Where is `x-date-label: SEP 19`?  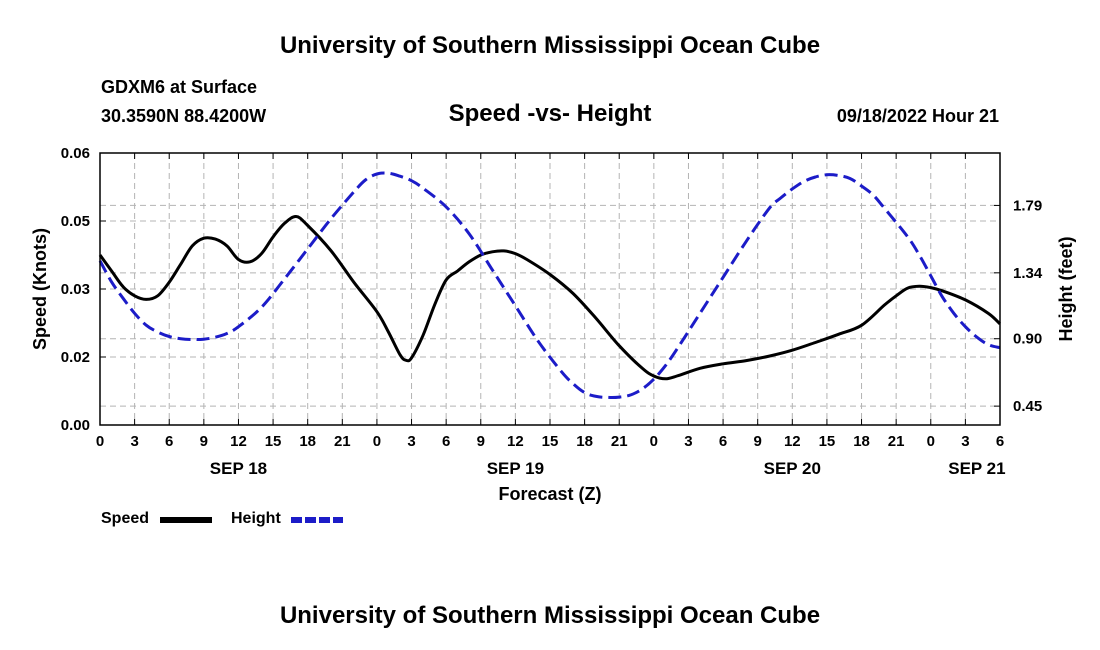 x-date-label: SEP 19 is located at coordinates (515, 468).